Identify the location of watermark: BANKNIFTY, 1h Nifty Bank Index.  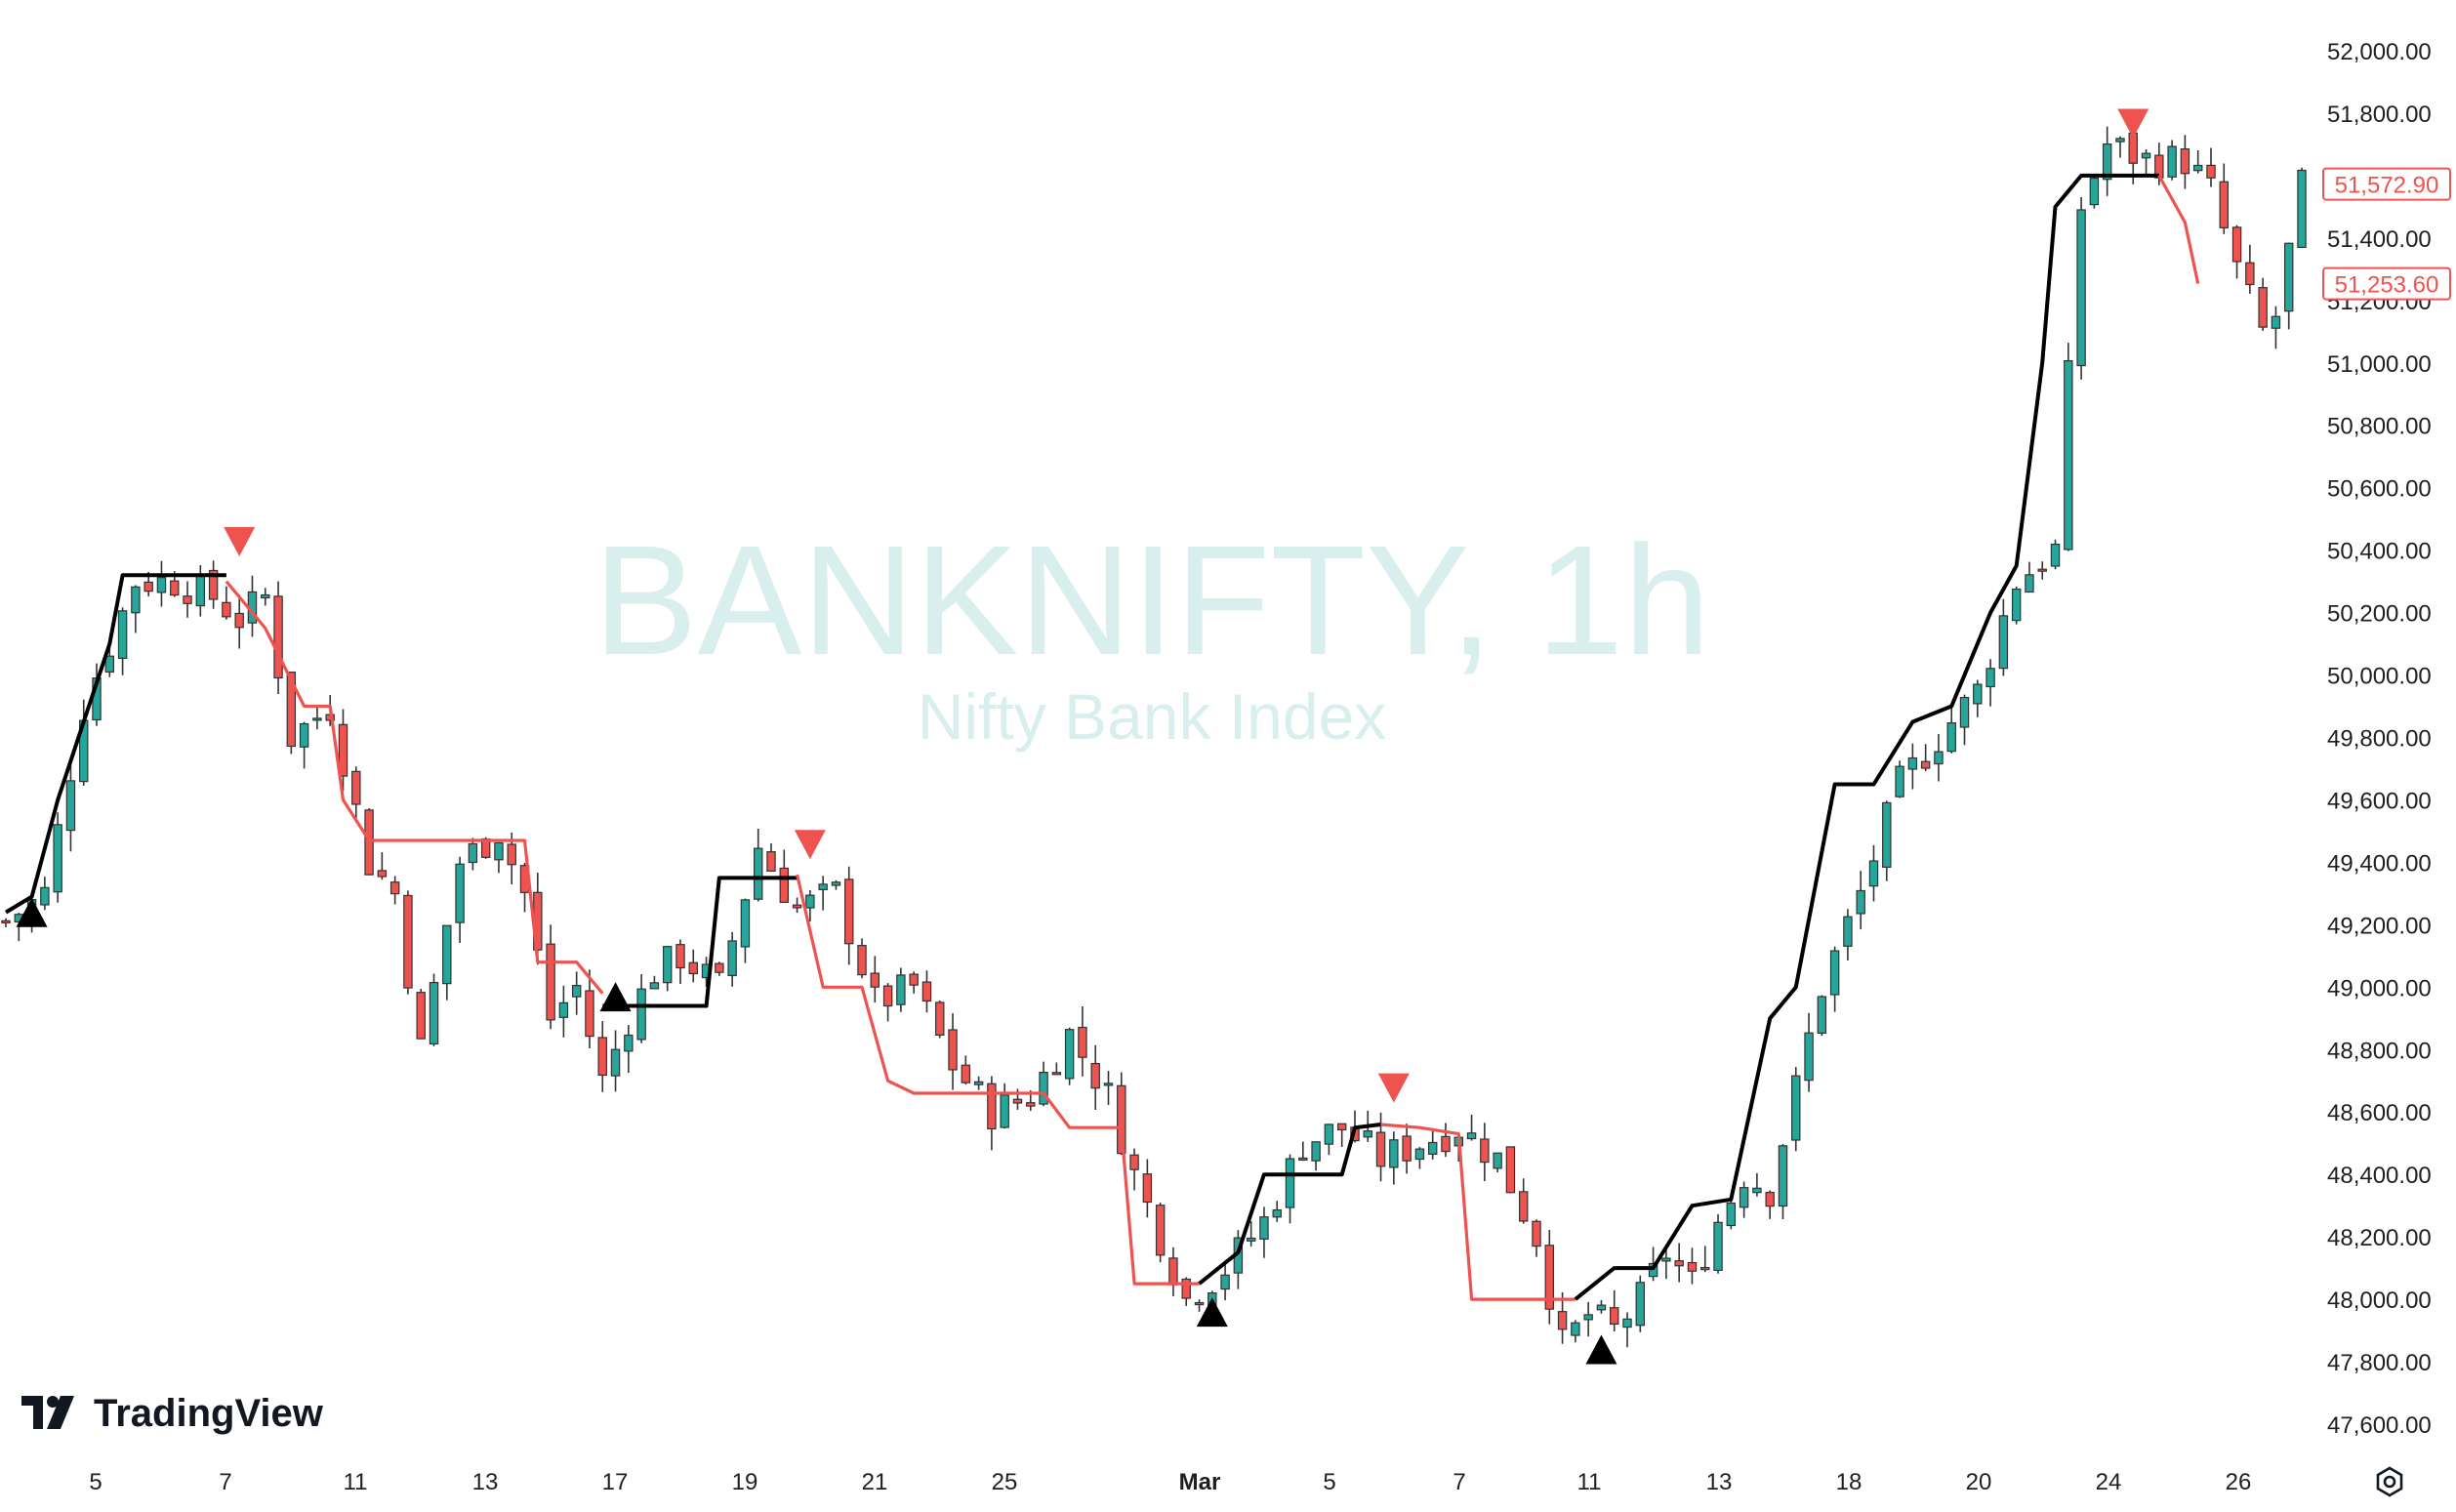
(1152, 633).